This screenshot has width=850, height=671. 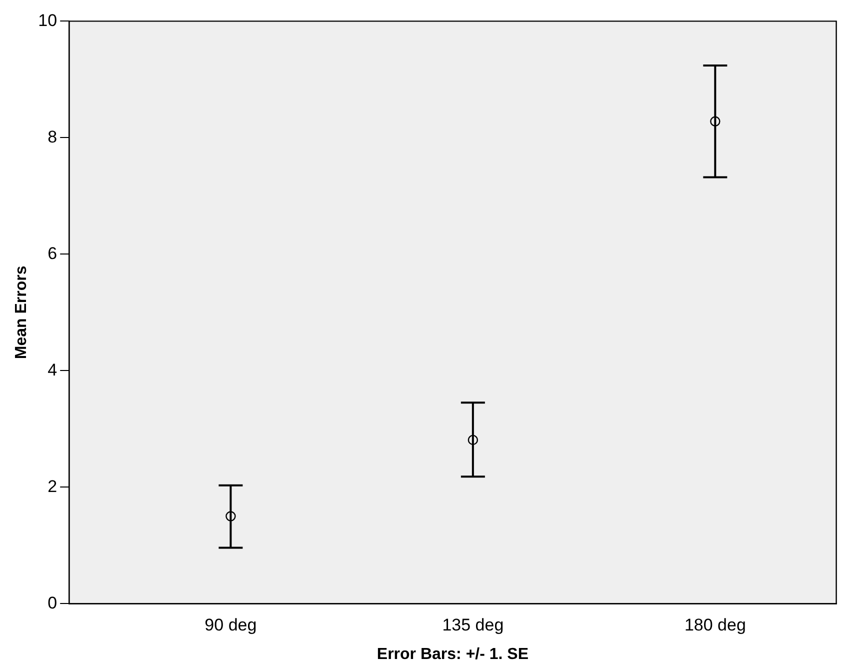 I want to click on text: Error Bars: +/- 1. SE, so click(x=452, y=654).